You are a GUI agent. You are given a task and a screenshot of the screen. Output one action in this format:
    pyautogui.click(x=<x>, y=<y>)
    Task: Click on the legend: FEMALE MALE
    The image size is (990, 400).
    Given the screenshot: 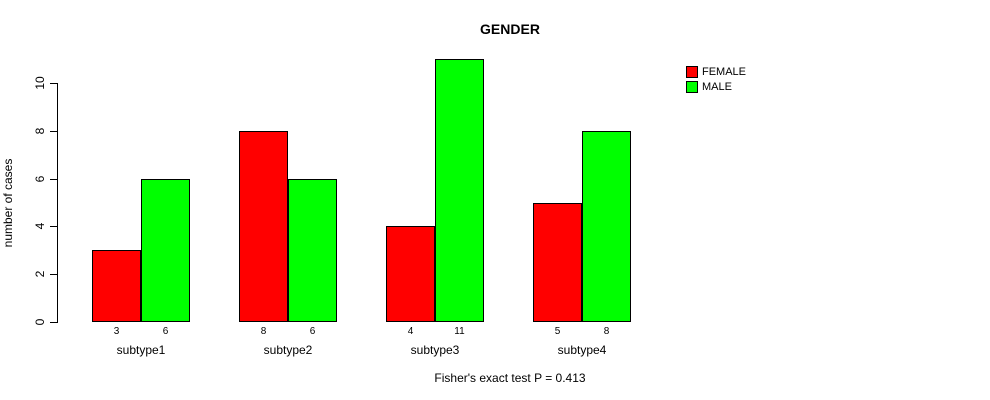 What is the action you would take?
    pyautogui.click(x=716, y=79)
    